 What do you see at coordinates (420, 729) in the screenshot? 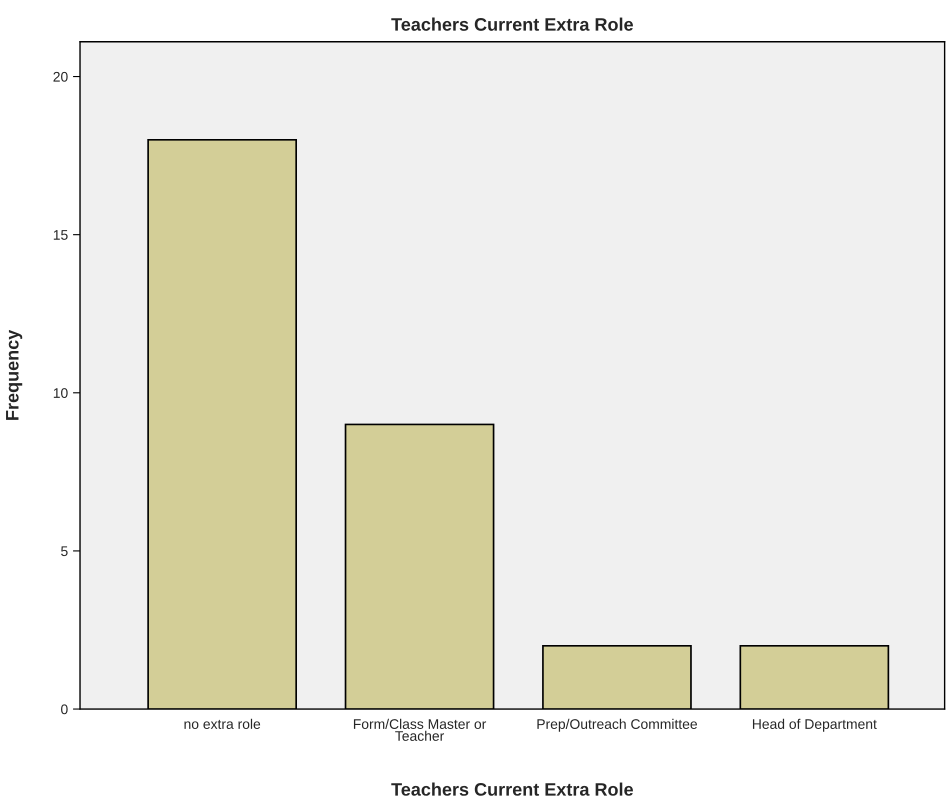
I see `x-tick-label: Form/Class Master or Teacher` at bounding box center [420, 729].